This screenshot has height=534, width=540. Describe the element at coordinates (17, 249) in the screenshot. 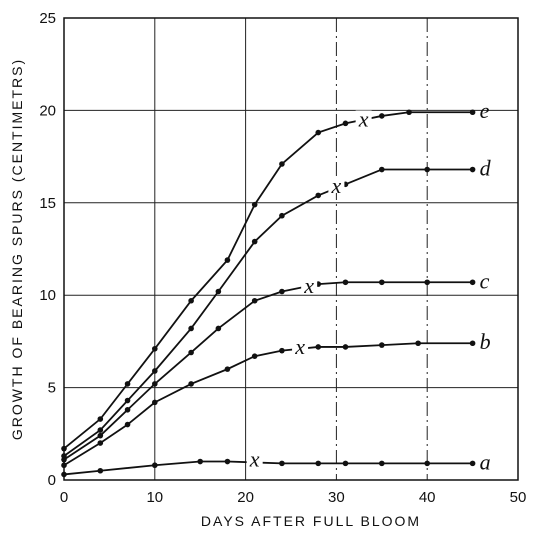

I see `y-axis-label: GROWTH OF BEARING SPURS (CENTIMETRS)` at that location.